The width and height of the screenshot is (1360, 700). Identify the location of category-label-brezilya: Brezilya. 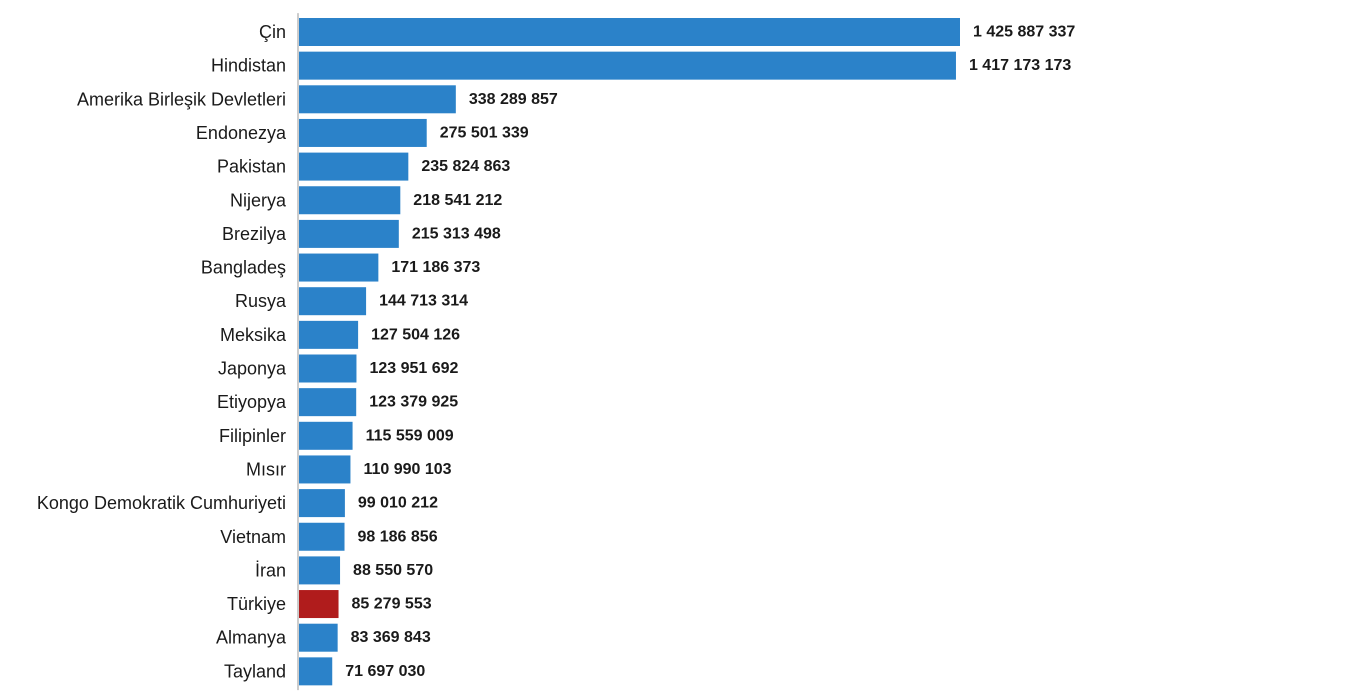
(254, 234).